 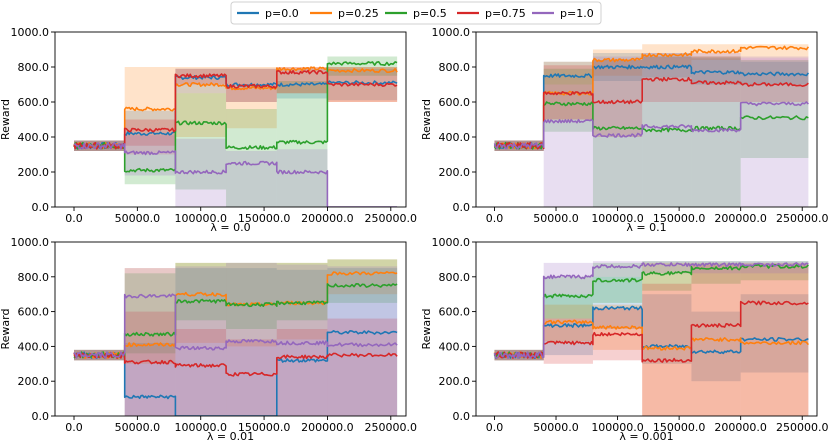 I want to click on band-p075-seg3, so click(x=251, y=377).